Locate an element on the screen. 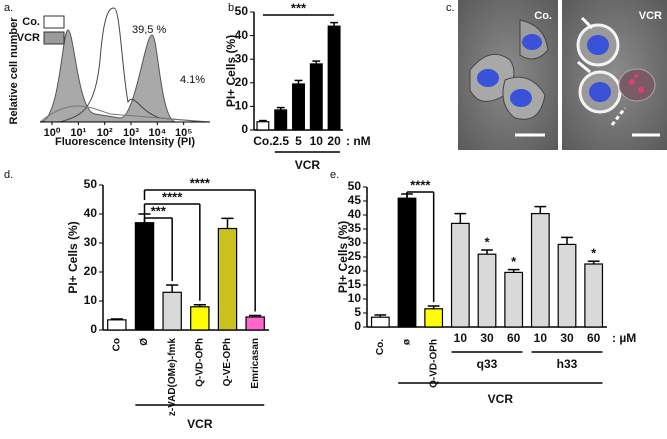 Image resolution: width=667 pixels, height=439 pixels. y-tick-label: 25 is located at coordinates (355, 256).